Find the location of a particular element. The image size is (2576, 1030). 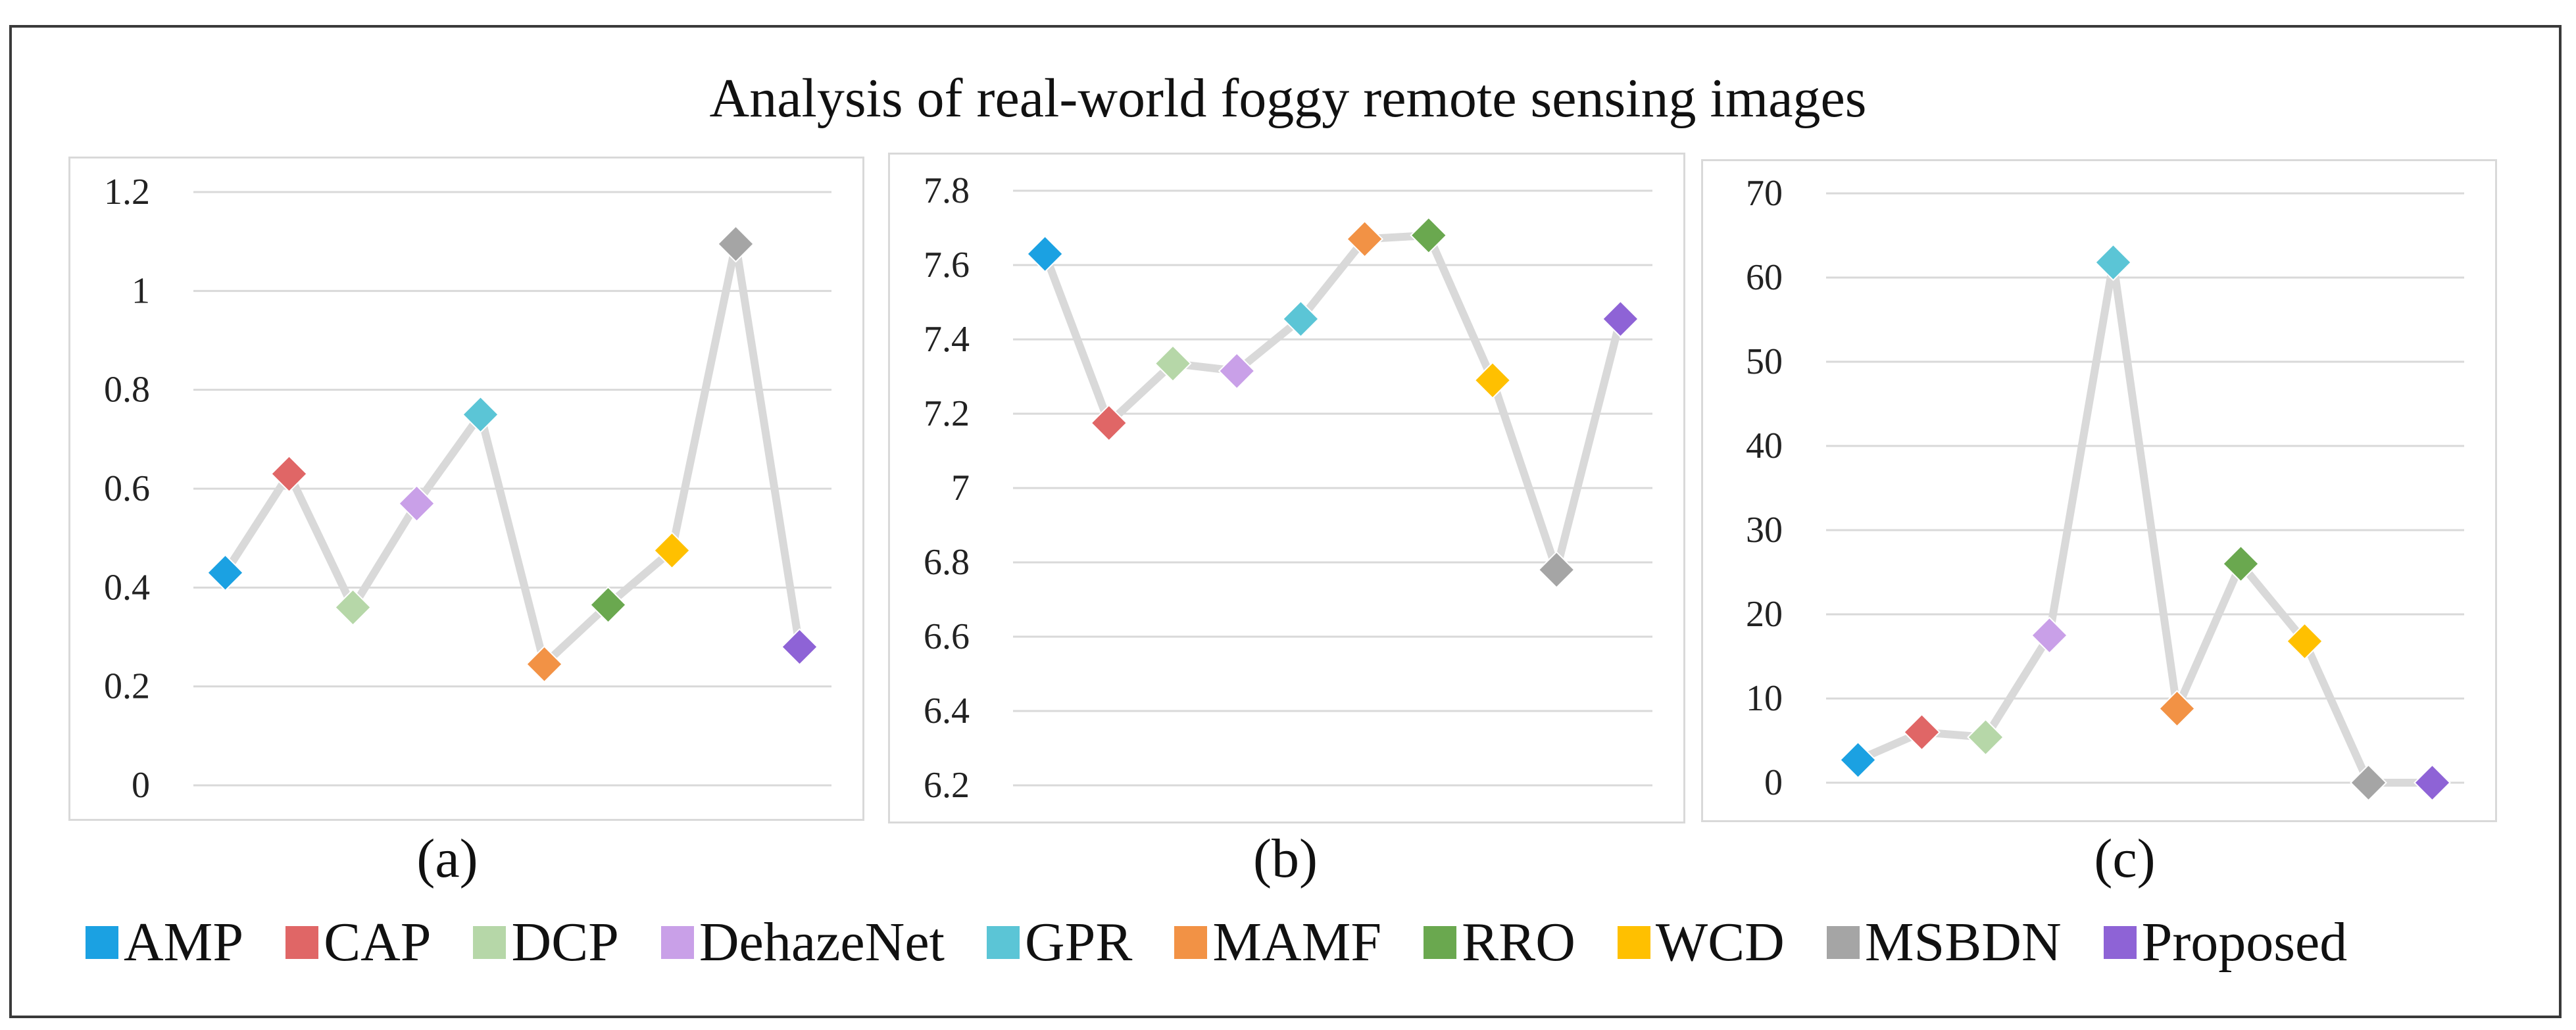

y-tick-label-c-3: 30 is located at coordinates (1764, 530).